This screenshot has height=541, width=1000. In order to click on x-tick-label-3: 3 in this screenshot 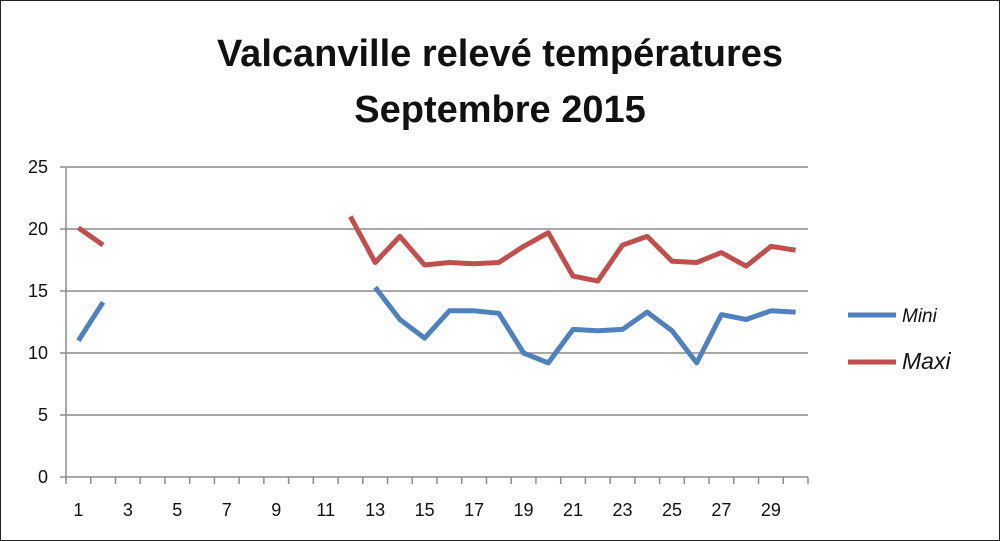, I will do `click(128, 510)`.